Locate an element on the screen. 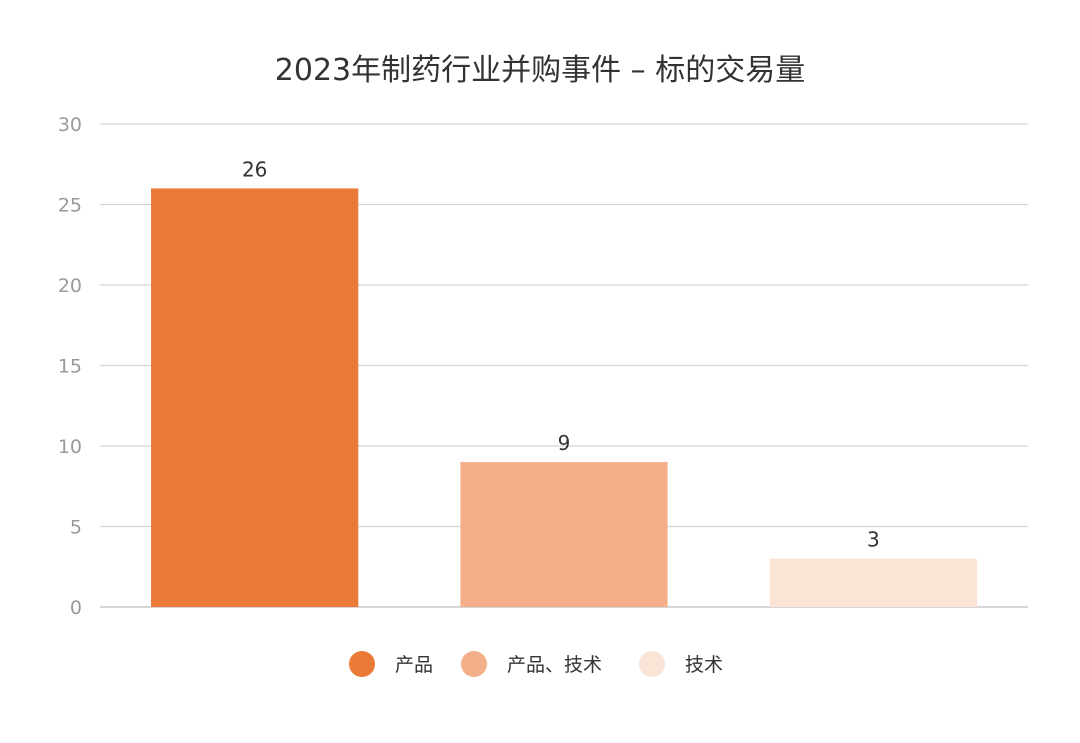 This screenshot has height=743, width=1080. bar-value-label: 3 is located at coordinates (873, 540).